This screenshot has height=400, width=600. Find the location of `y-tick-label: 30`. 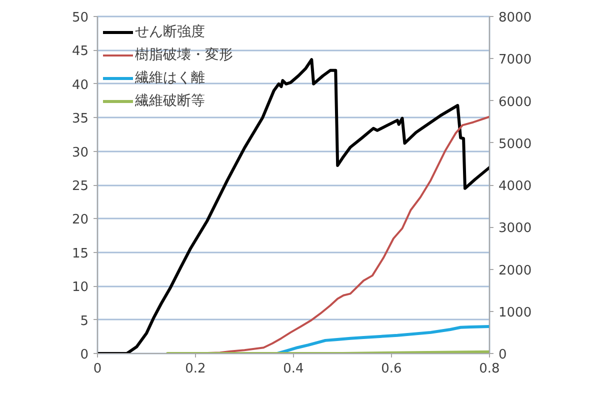

y-tick-label: 30 is located at coordinates (80, 152).